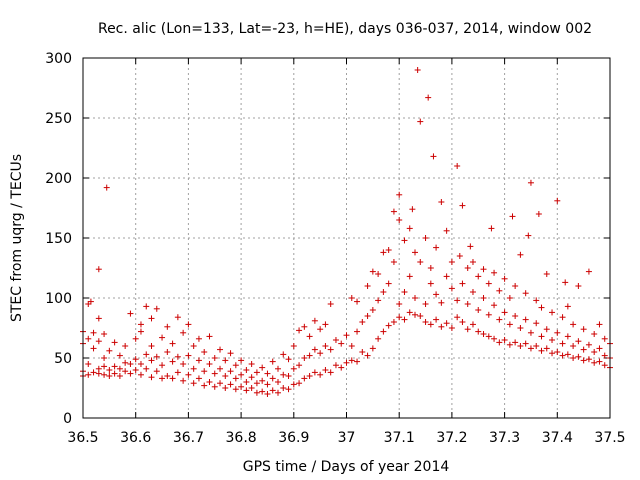 Image resolution: width=640 pixels, height=480 pixels. I want to click on x-axis-label: GPS time / Days of year 2014, so click(346, 467).